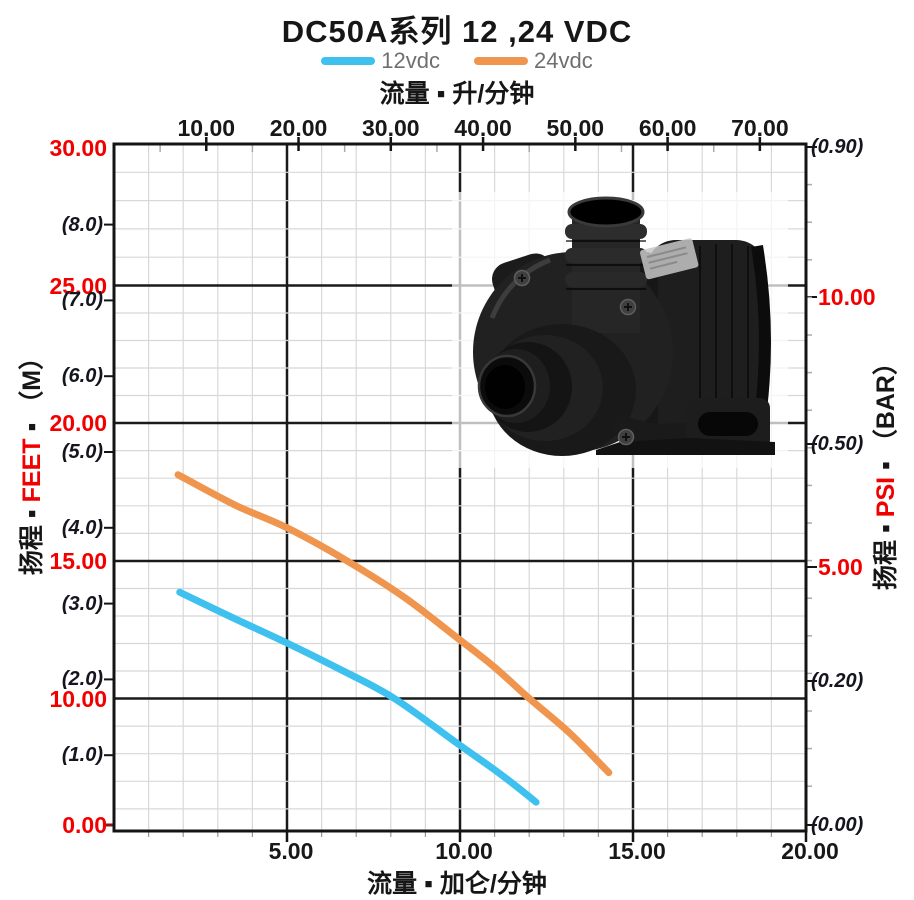  I want to click on tick-label-feet-15: 15.00, so click(78, 561).